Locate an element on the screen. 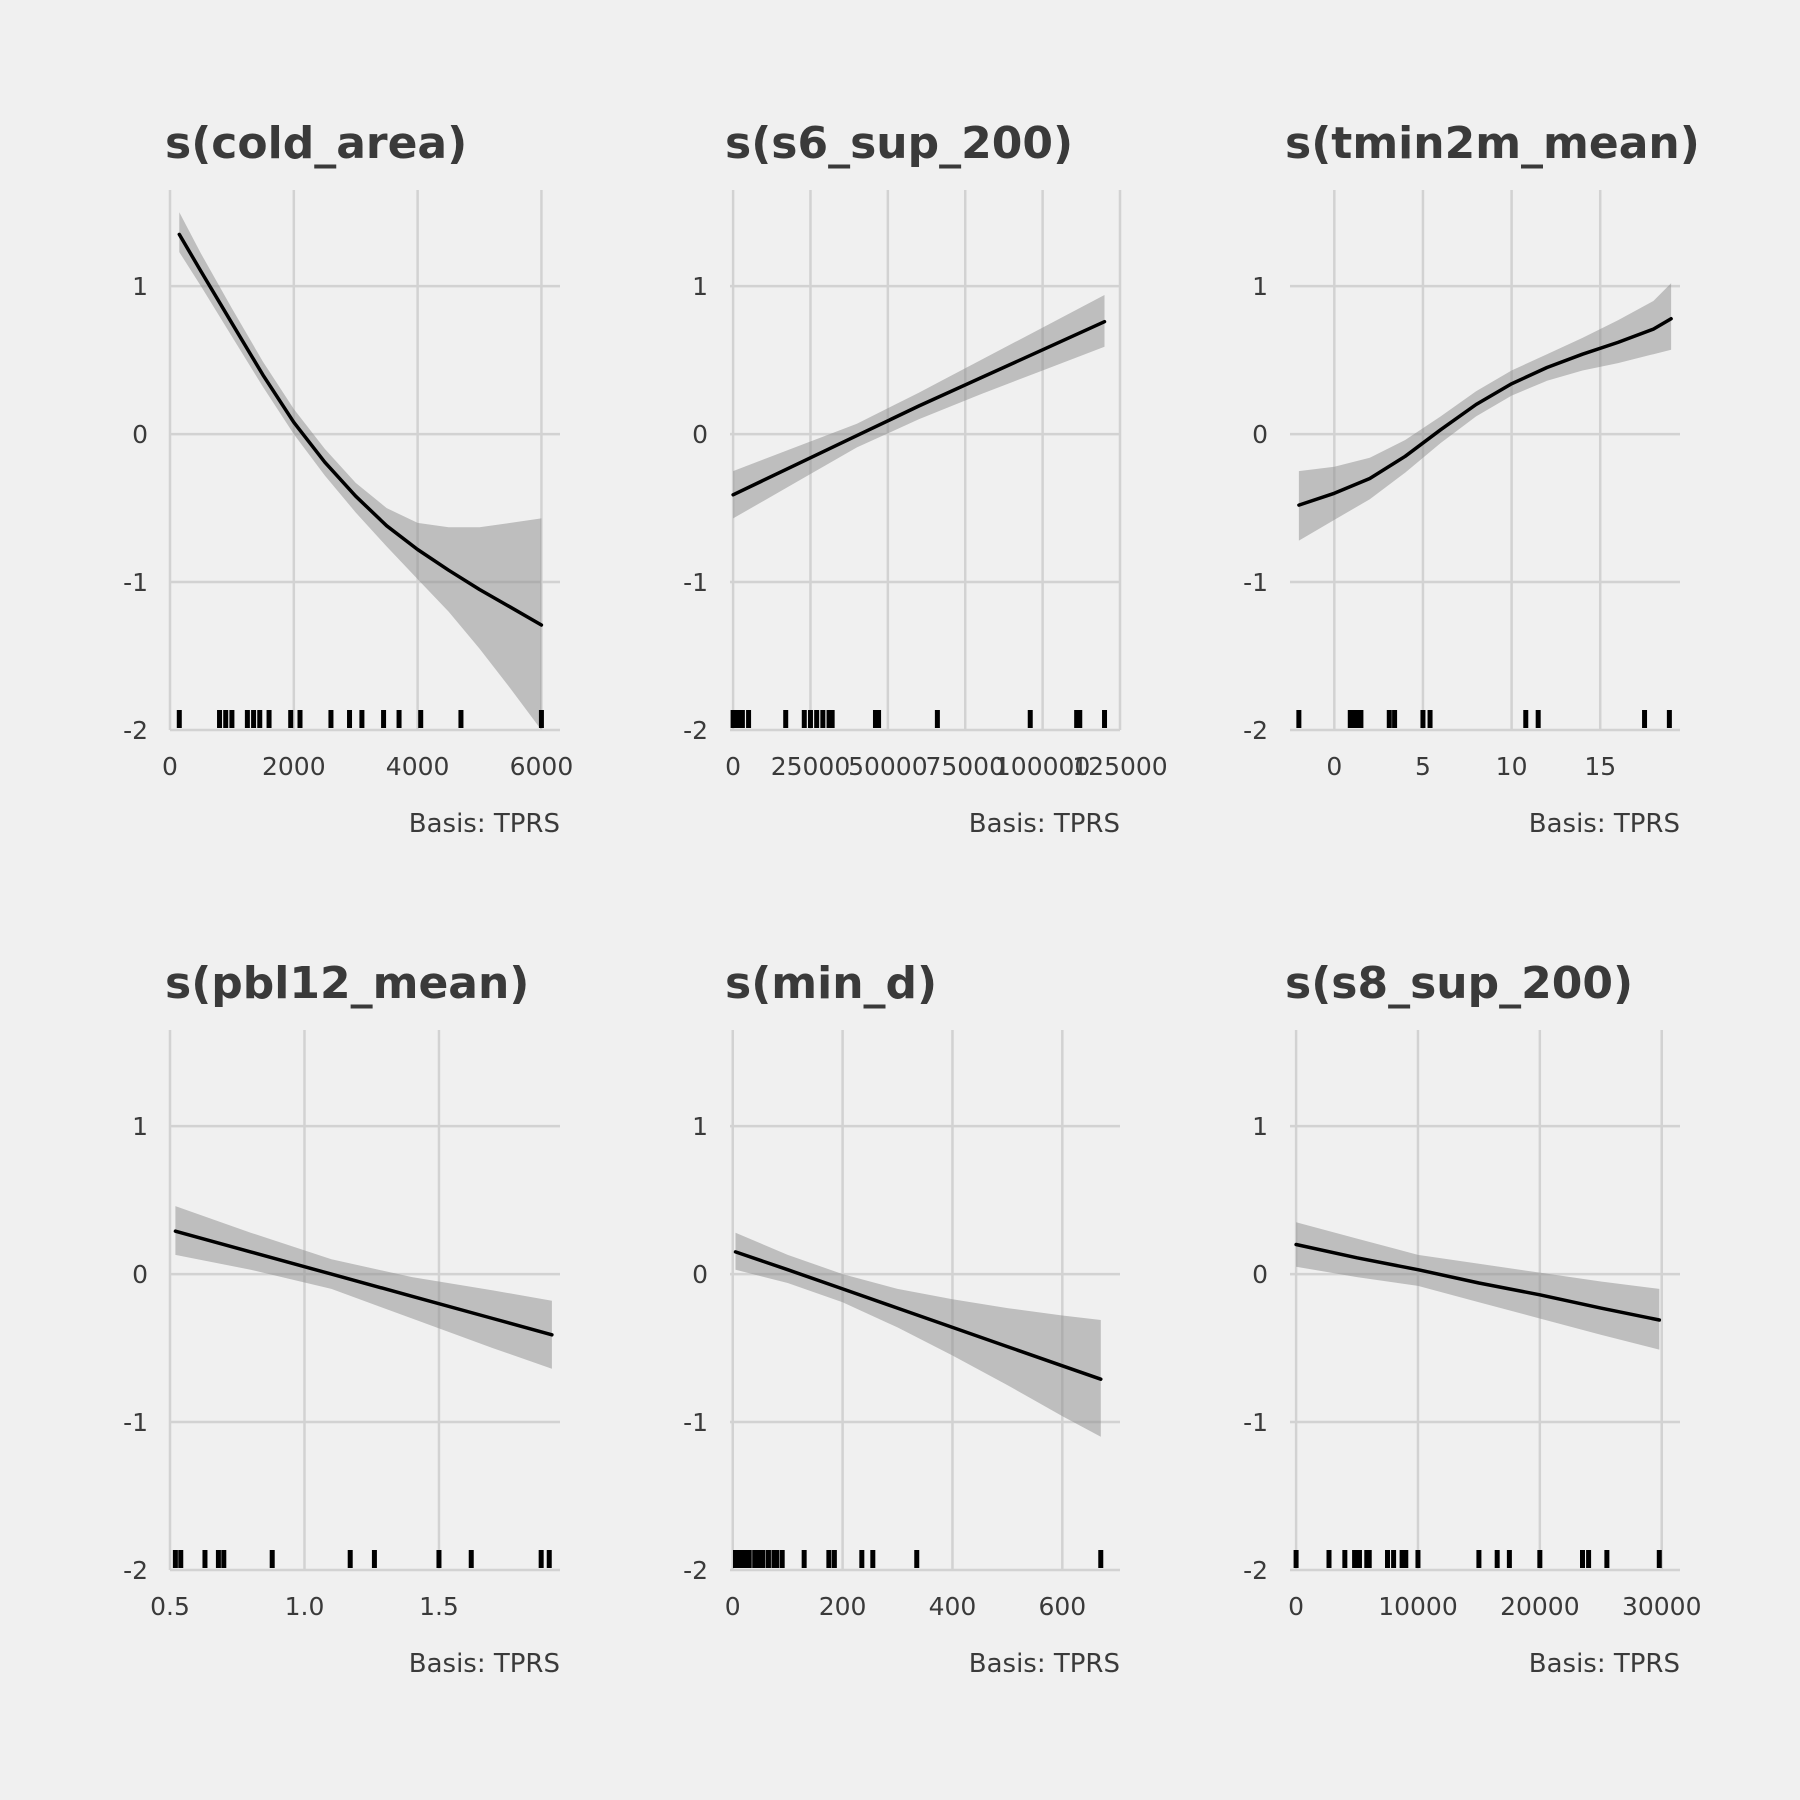  x-tick-label: 20000 is located at coordinates (1540, 1606).